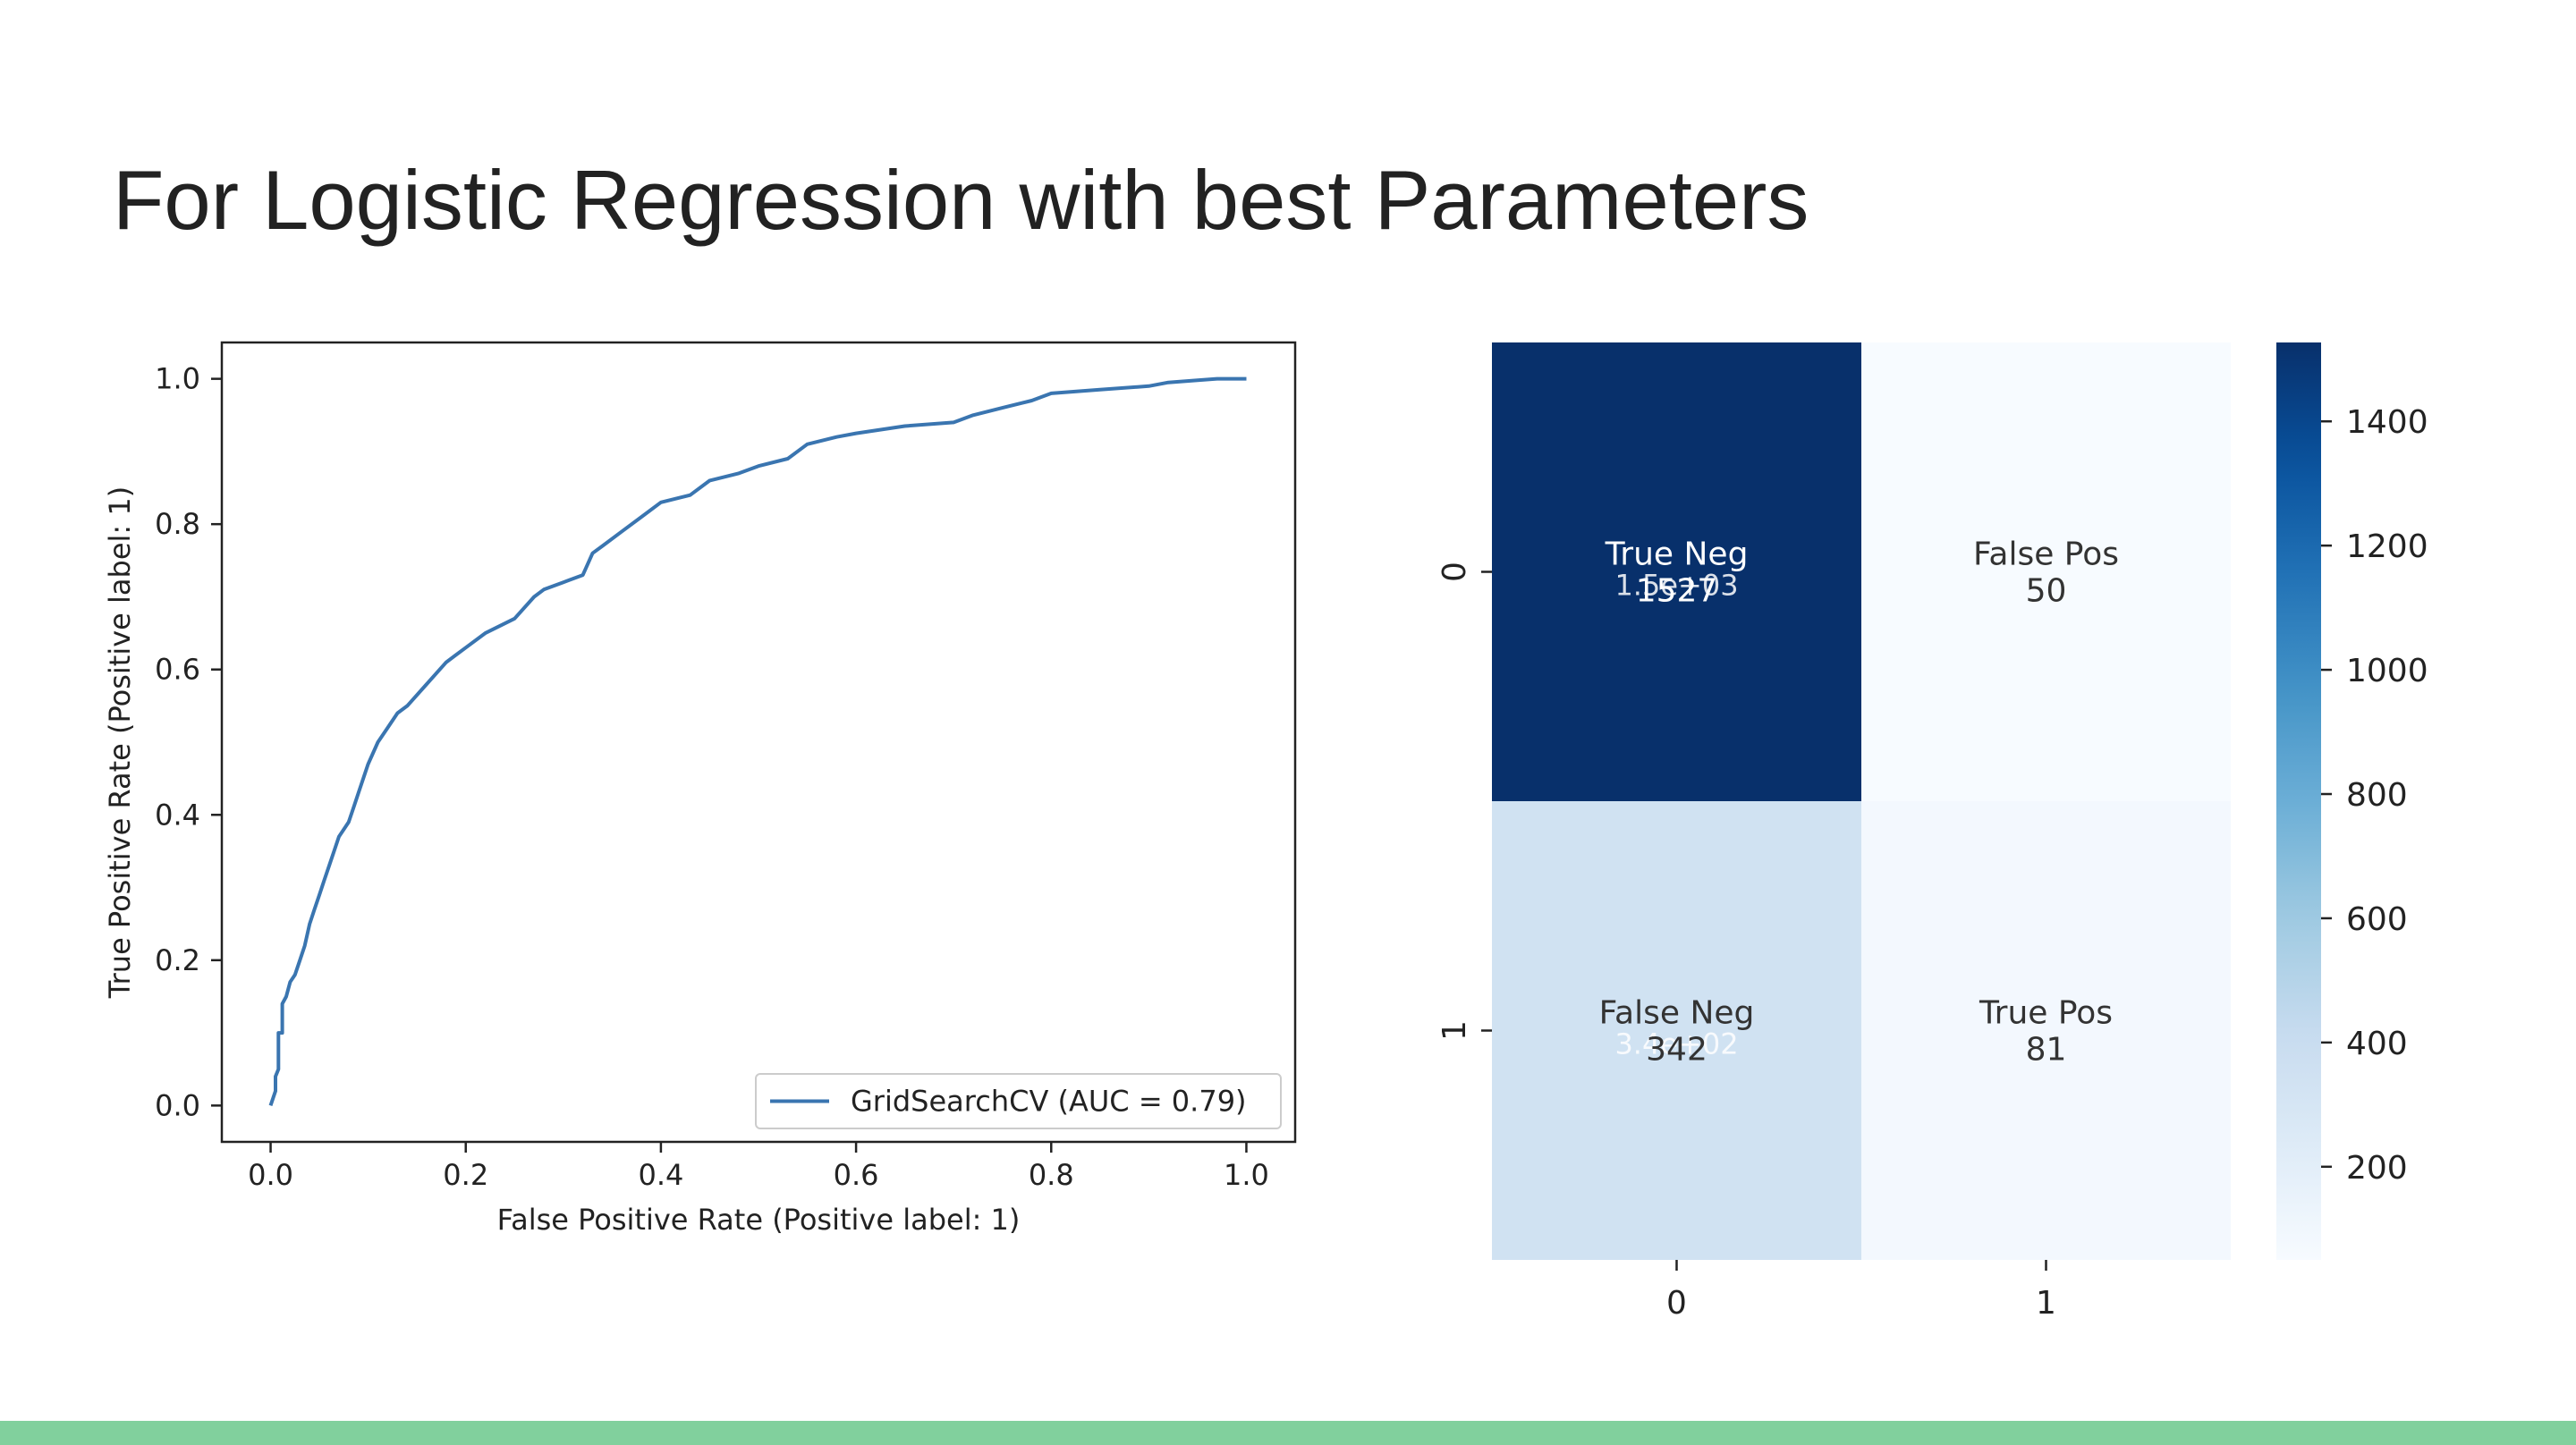  I want to click on legend-label: GridSearchCV (AUC = 0.79), so click(1049, 1102).